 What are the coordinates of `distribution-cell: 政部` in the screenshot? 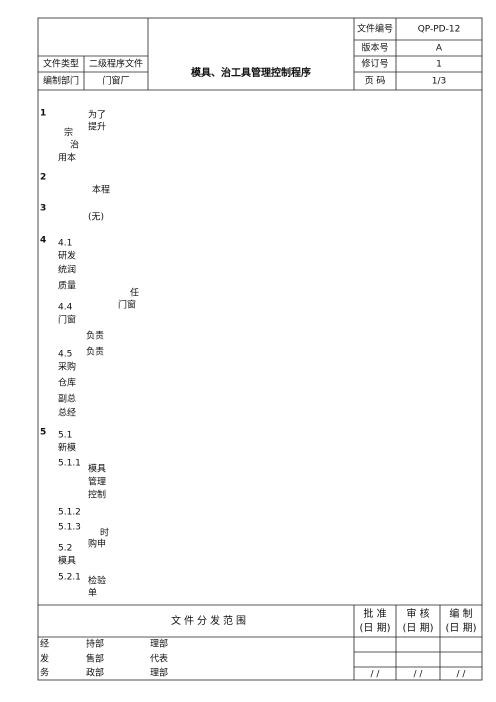 It's located at (95, 673).